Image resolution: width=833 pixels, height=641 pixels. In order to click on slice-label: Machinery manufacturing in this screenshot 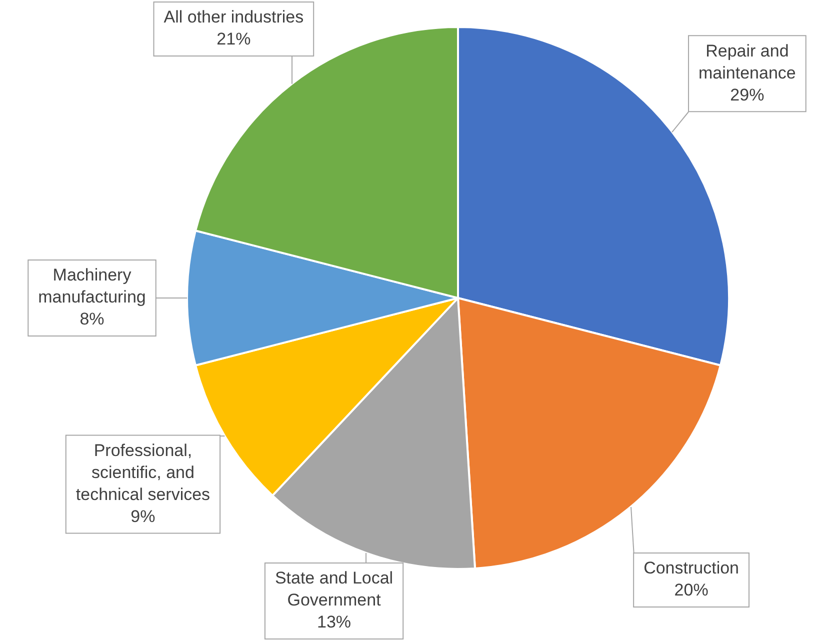, I will do `click(92, 286)`.